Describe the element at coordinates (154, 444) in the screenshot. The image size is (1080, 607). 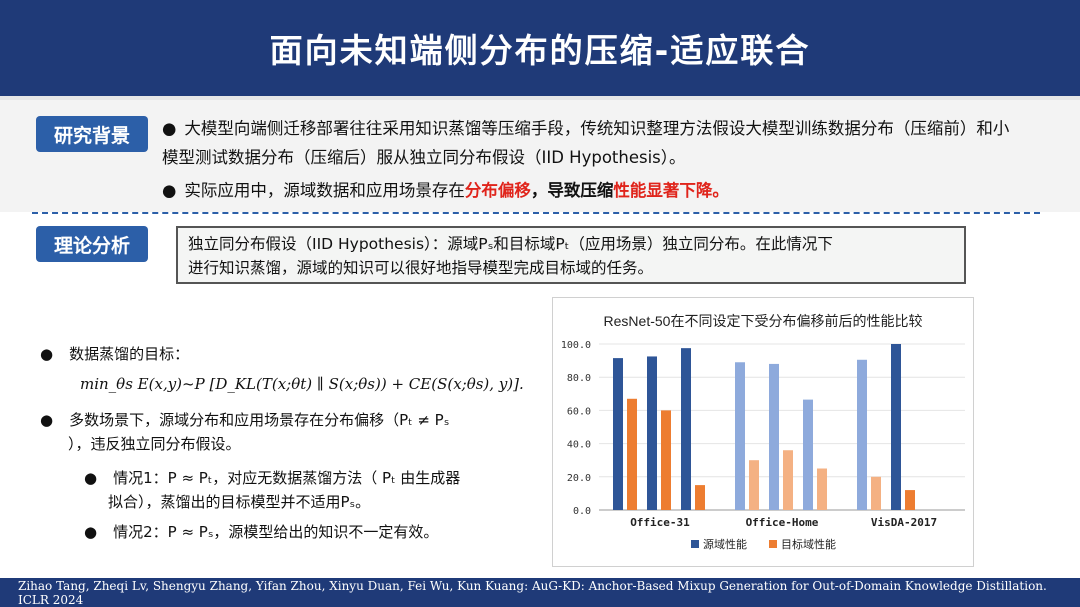
I see `multi-scenario-line-2: ），违反独立同分布假设。` at that location.